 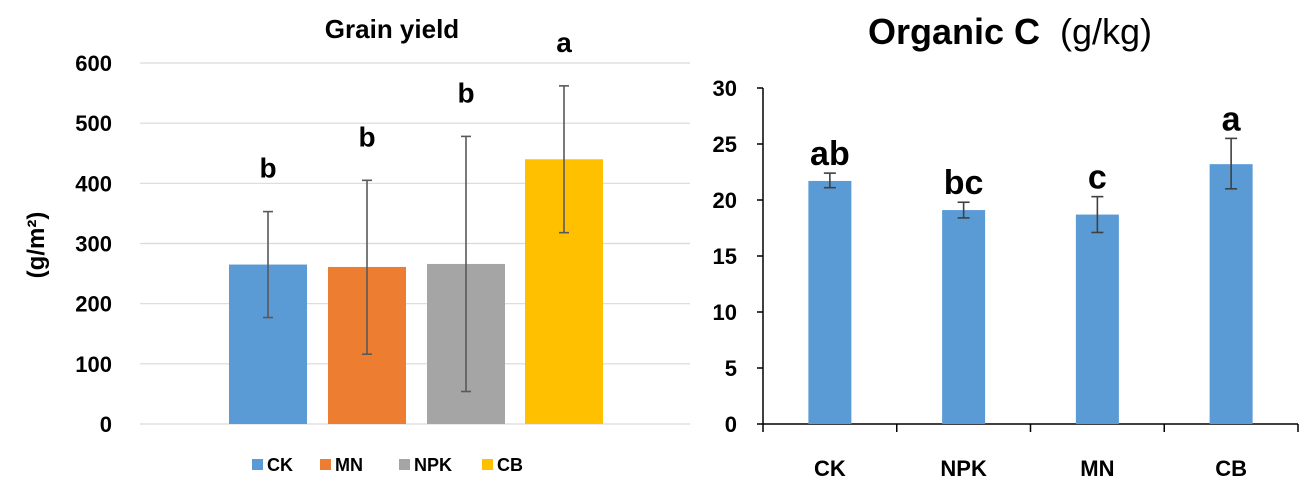 I want to click on y-axis-label: (g/m²), so click(x=36, y=245).